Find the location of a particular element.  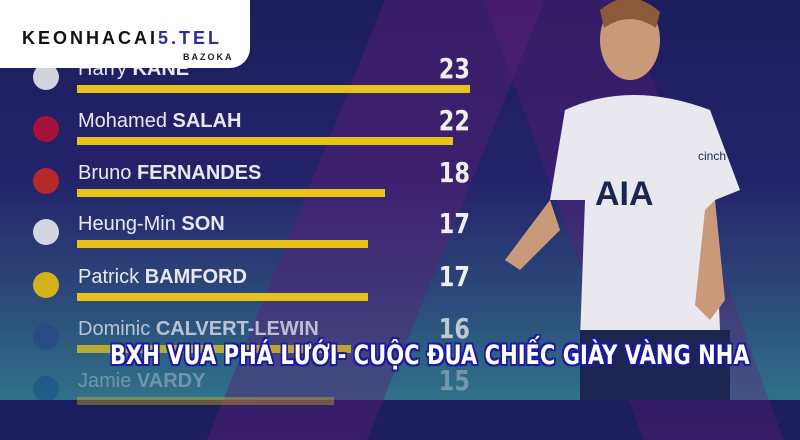

player-name: Mohamed SALAH is located at coordinates (160, 121).